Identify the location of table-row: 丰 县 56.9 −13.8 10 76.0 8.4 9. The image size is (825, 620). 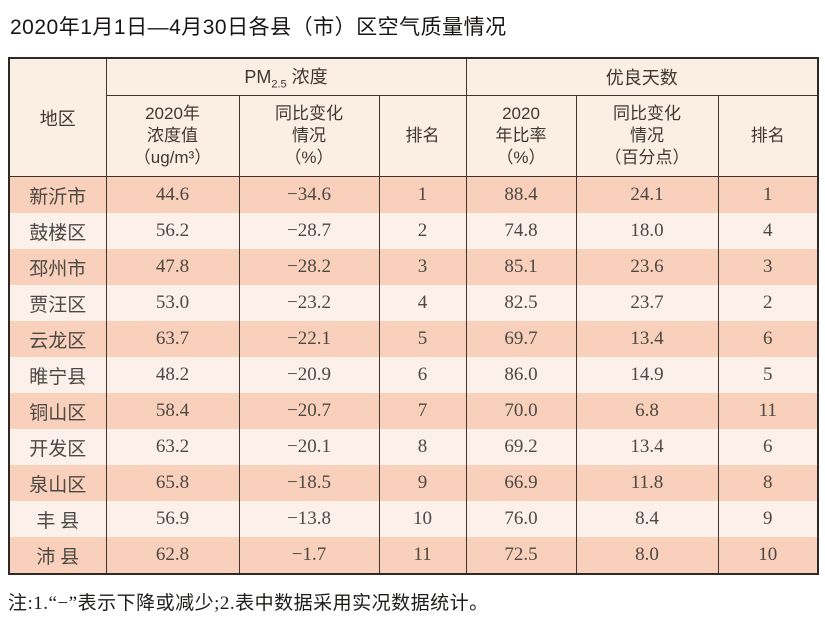
(413, 519).